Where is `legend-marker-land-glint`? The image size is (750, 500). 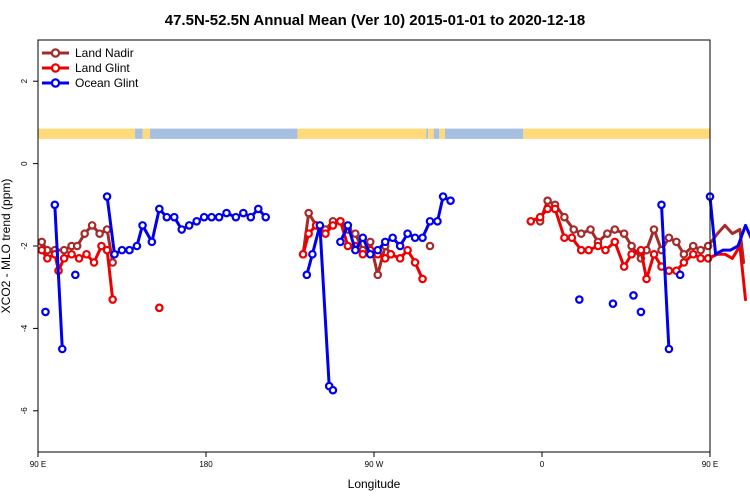 legend-marker-land-glint is located at coordinates (55, 68).